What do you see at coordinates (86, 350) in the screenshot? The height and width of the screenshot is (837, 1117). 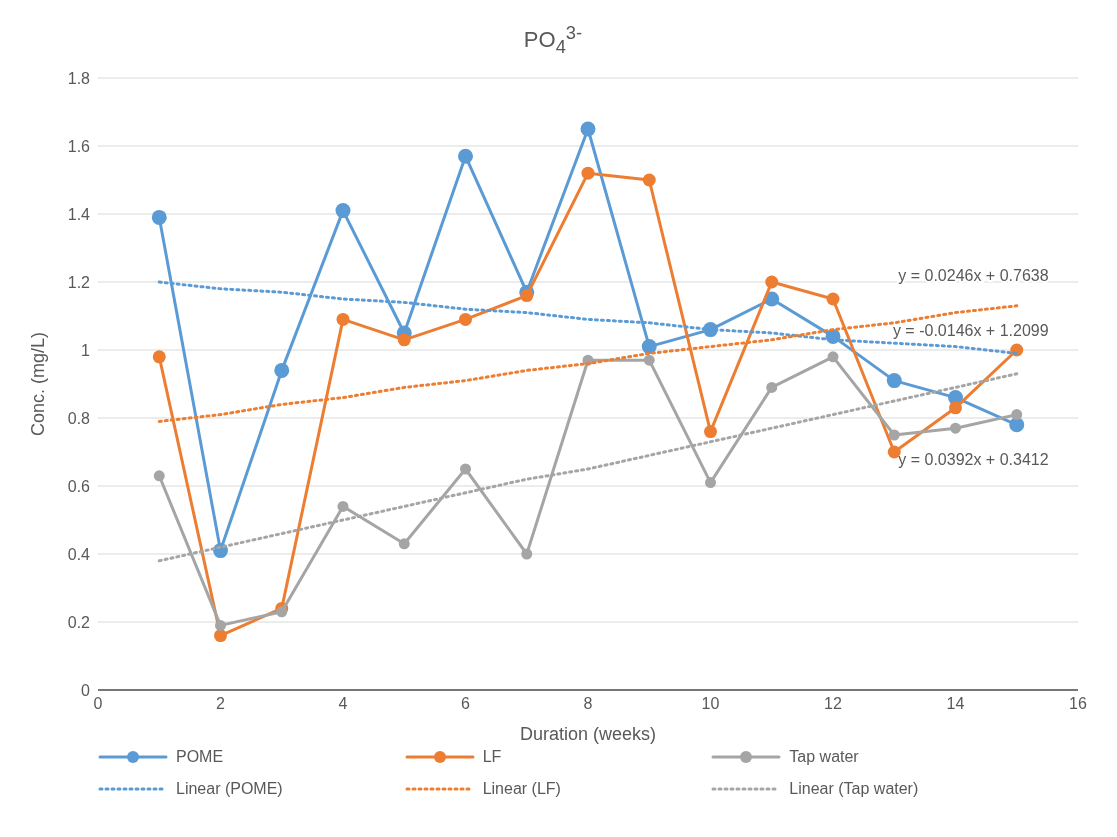 I see `y-tick-label: 1` at bounding box center [86, 350].